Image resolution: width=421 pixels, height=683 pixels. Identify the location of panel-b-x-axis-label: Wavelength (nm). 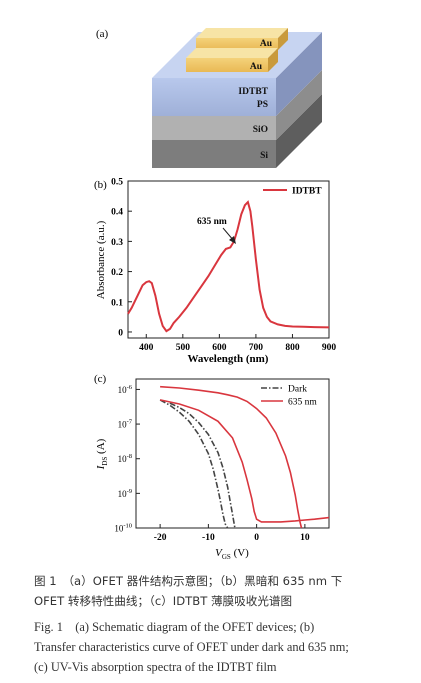
(228, 359).